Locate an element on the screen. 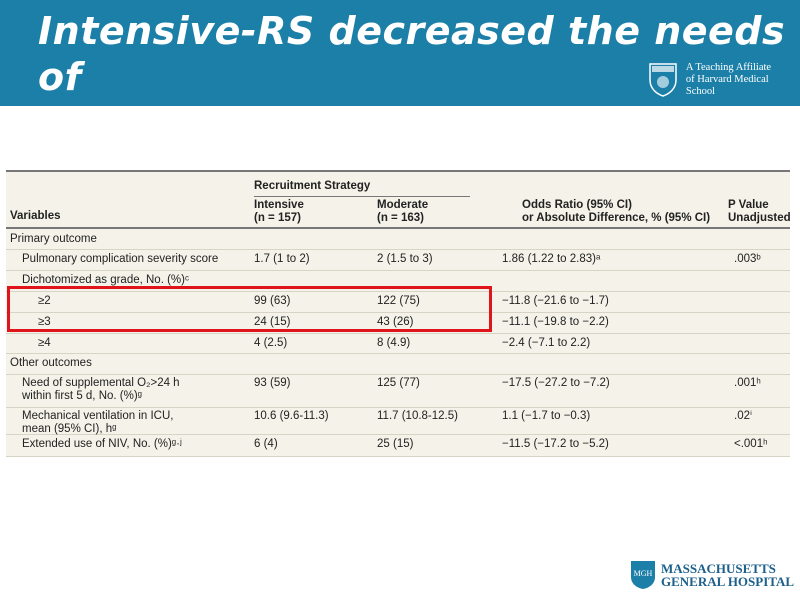 This screenshot has height=600, width=800. row-label-line-2: mean (95% CI), hᵍ is located at coordinates (69, 429).